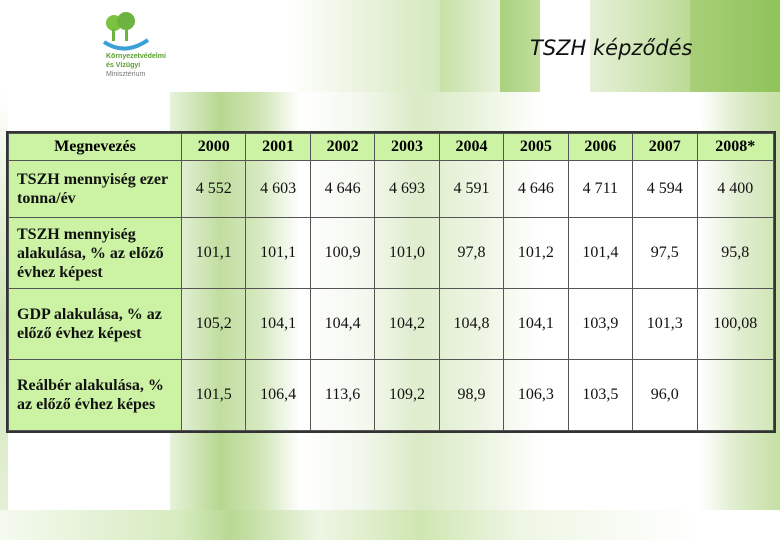  I want to click on table-cell: 109,2, so click(407, 395).